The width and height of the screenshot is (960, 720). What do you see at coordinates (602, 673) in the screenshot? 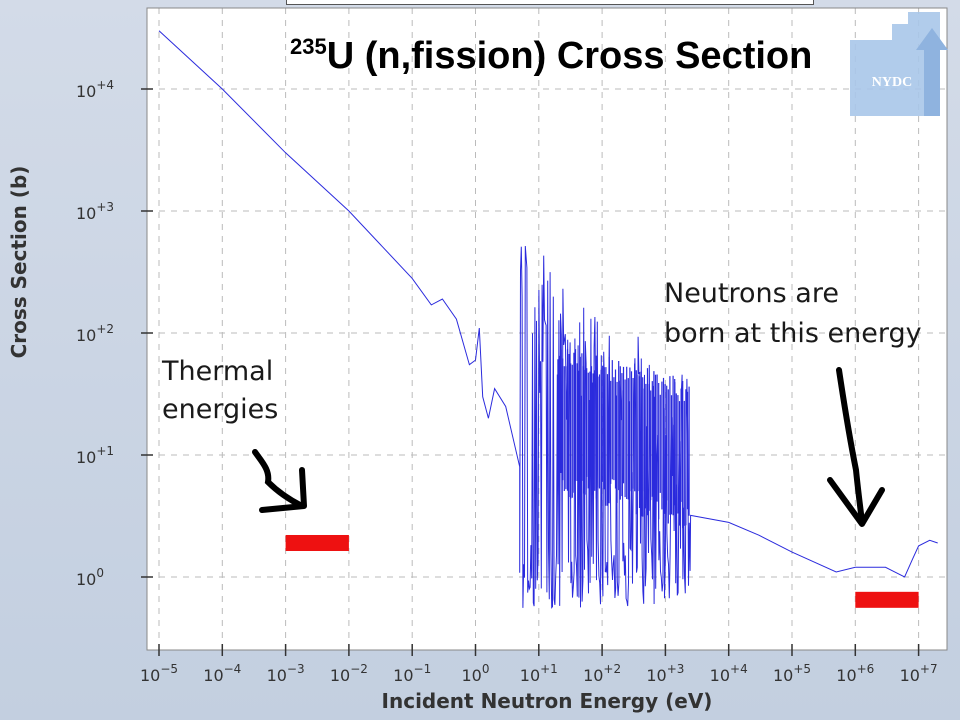
I see `x-tick-label: 10+2` at bounding box center [602, 673].